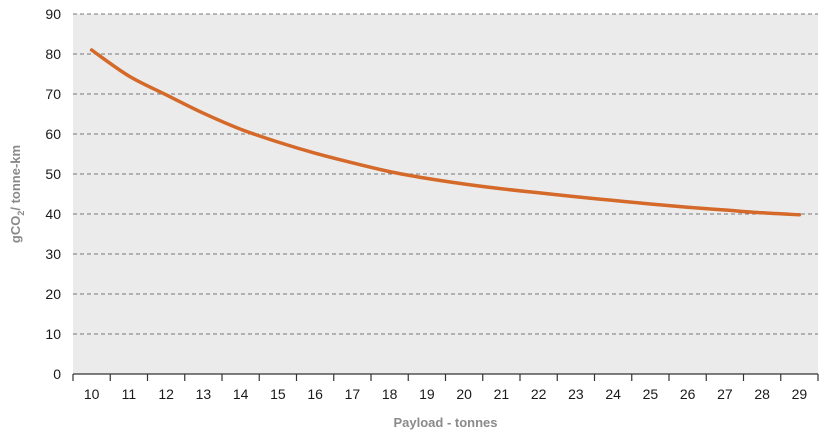  I want to click on y-tick-label: 30, so click(53, 254).